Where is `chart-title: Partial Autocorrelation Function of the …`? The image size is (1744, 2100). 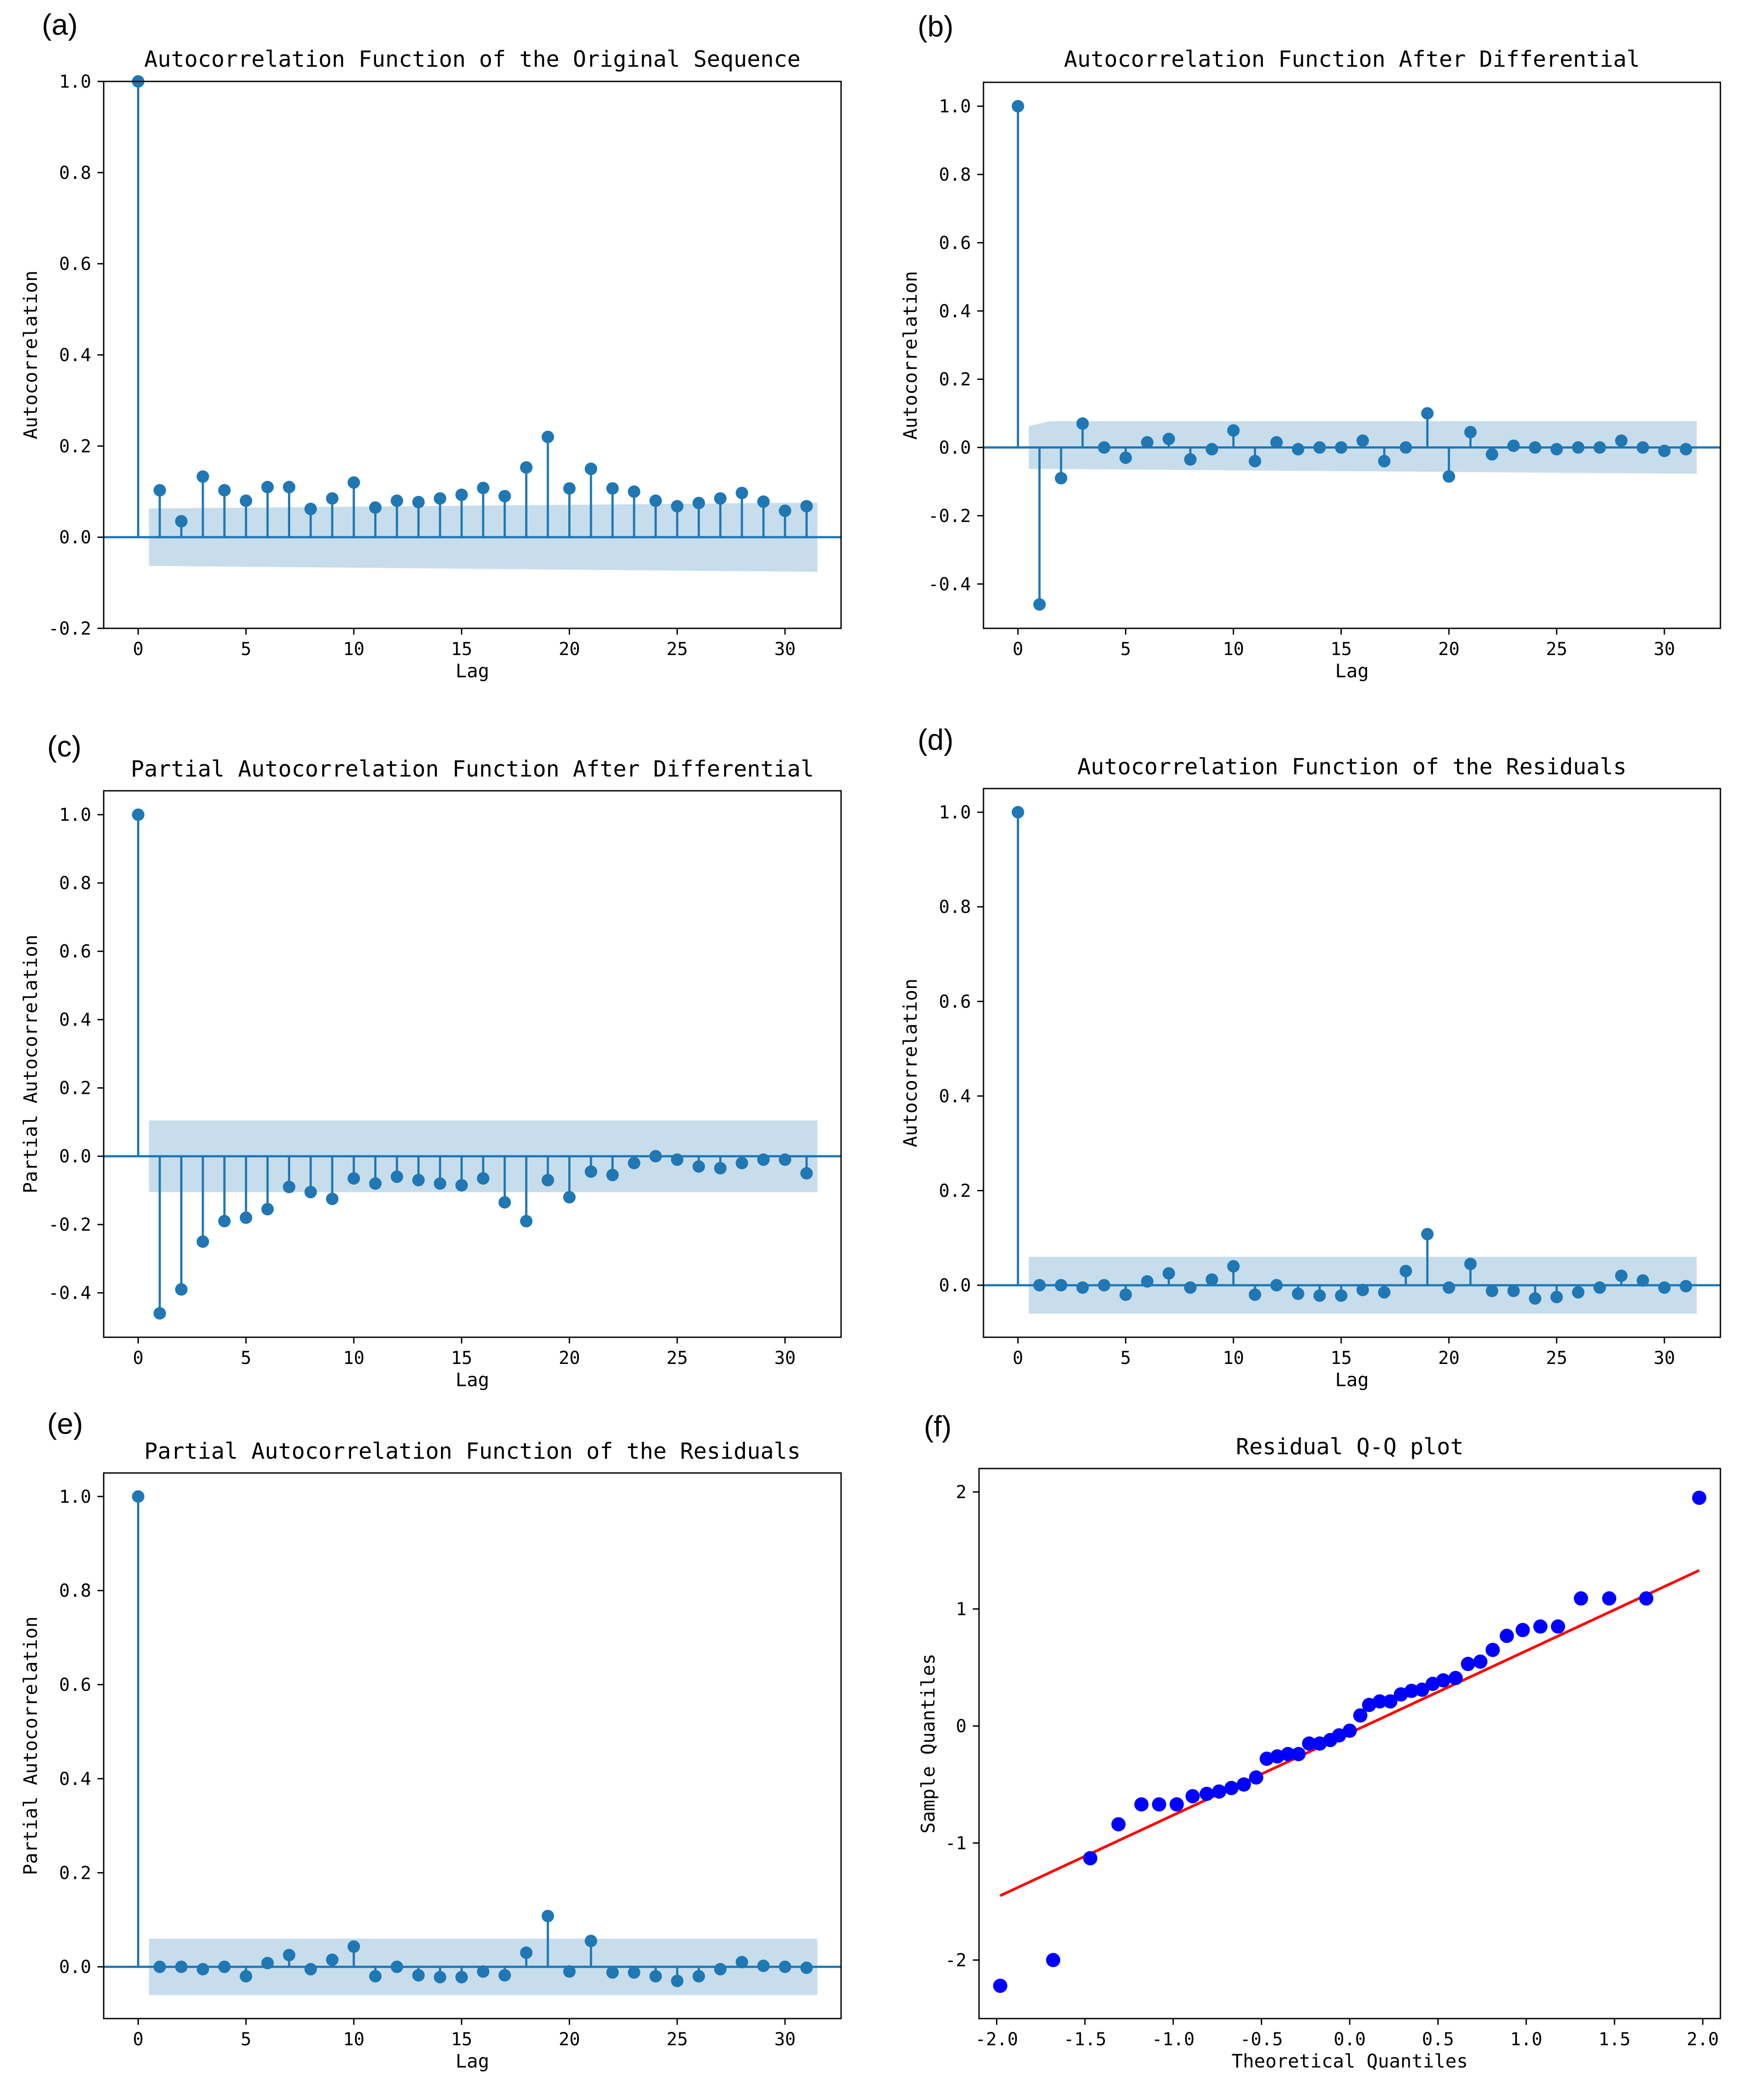
chart-title: Partial Autocorrelation Function of the … is located at coordinates (472, 1451).